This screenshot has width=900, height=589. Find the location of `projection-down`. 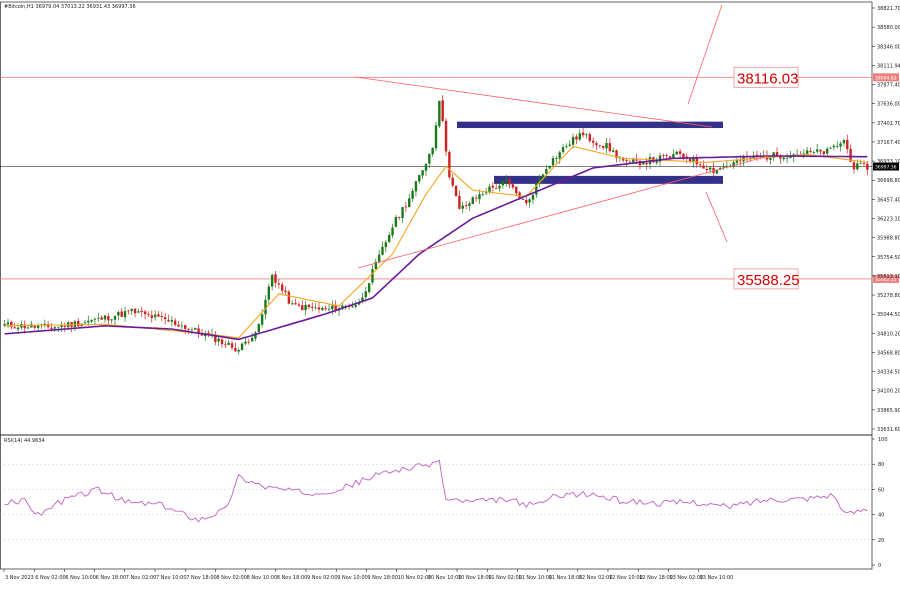

projection-down is located at coordinates (716, 217).